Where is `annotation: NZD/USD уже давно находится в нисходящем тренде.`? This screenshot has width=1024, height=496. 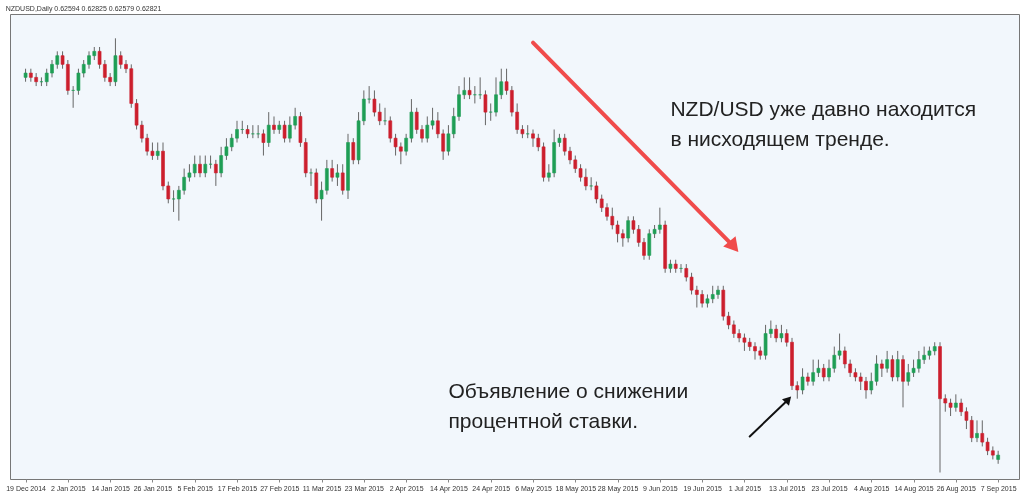 annotation: NZD/USD уже давно находится в нисходящем тренде. is located at coordinates (823, 124).